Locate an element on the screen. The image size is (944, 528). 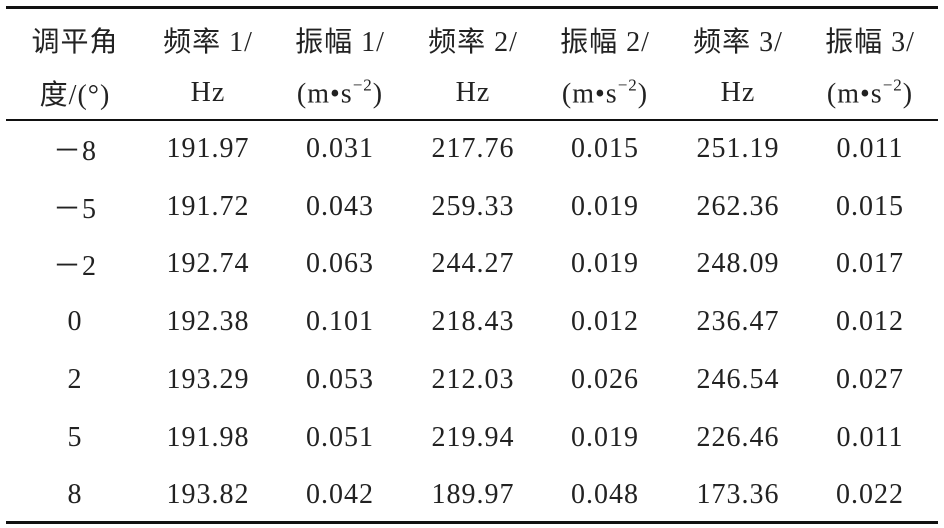
header-text: 度/(°) is located at coordinates (75, 95).